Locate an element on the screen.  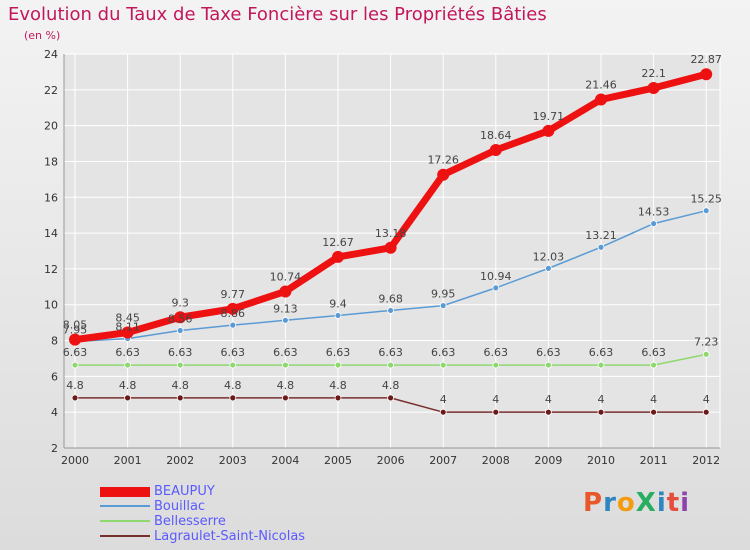
x-tick-label: 2007 is located at coordinates (443, 460).